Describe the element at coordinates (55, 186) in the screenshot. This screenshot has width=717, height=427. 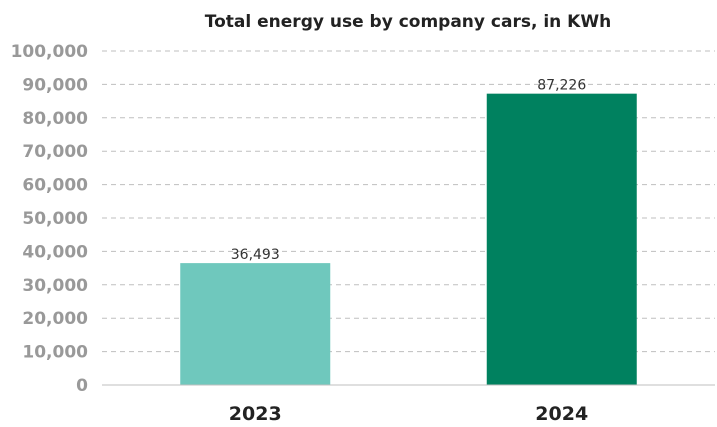
I see `y-tick-label: 60,000` at that location.